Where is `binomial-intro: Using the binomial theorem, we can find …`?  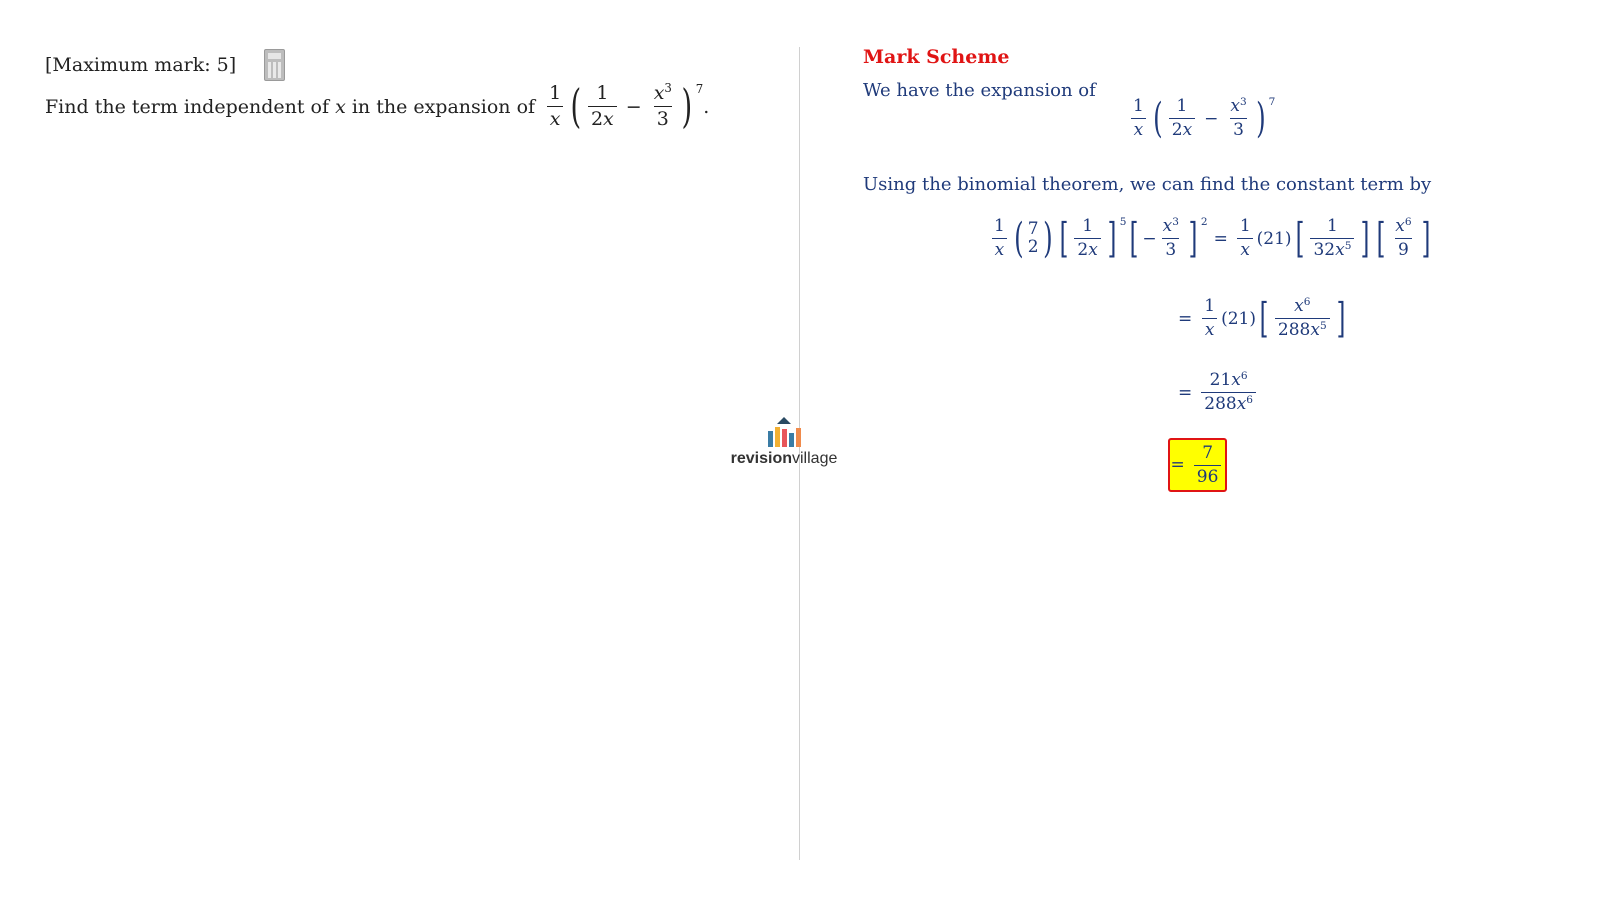
binomial-intro: Using the binomial theorem, we can find … is located at coordinates (1147, 184).